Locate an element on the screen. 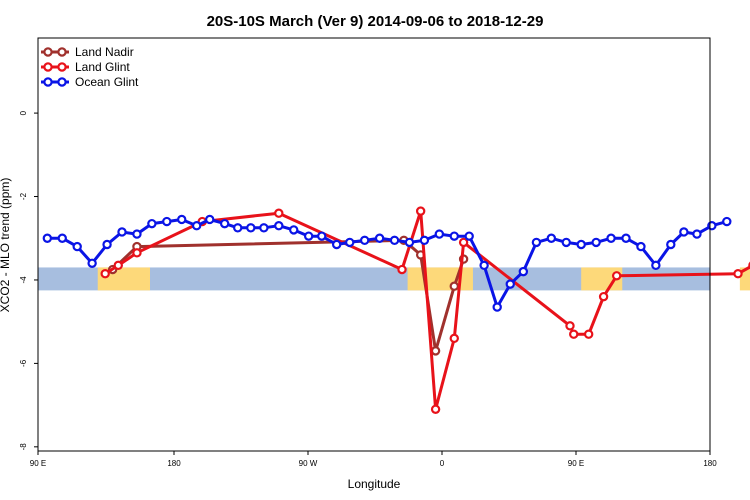 The image size is (750, 500). y-tick-label: -8 is located at coordinates (23, 447).